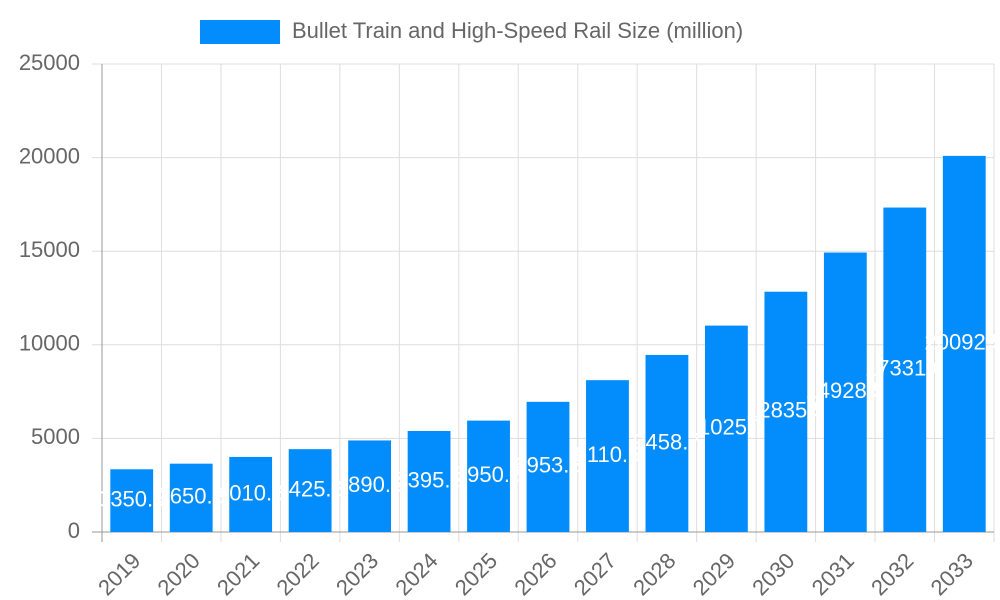 This screenshot has height=600, width=1000. What do you see at coordinates (55, 436) in the screenshot?
I see `y-tick-label: 5000` at bounding box center [55, 436].